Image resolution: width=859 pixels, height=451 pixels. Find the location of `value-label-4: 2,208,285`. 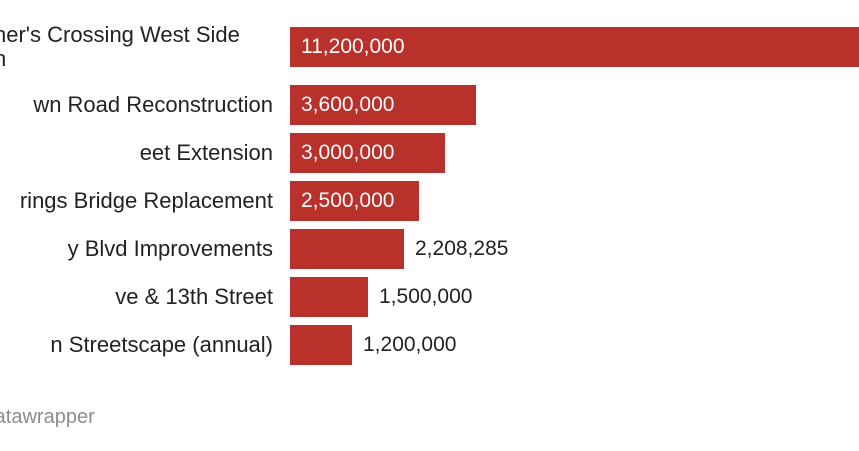

value-label-4: 2,208,285 is located at coordinates (462, 248).